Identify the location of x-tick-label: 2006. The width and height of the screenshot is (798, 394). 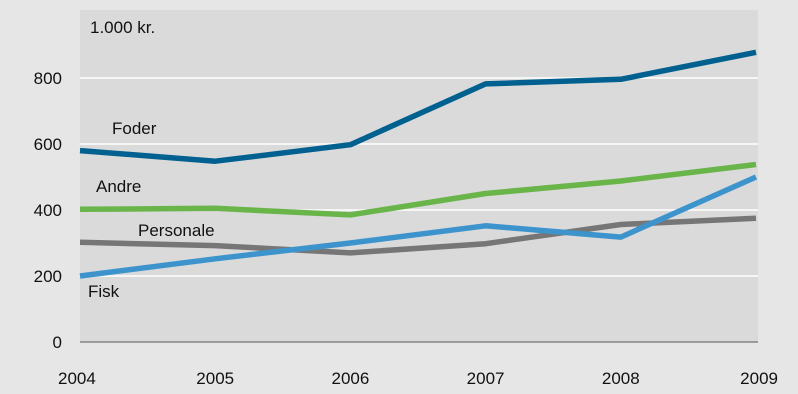
(350, 378).